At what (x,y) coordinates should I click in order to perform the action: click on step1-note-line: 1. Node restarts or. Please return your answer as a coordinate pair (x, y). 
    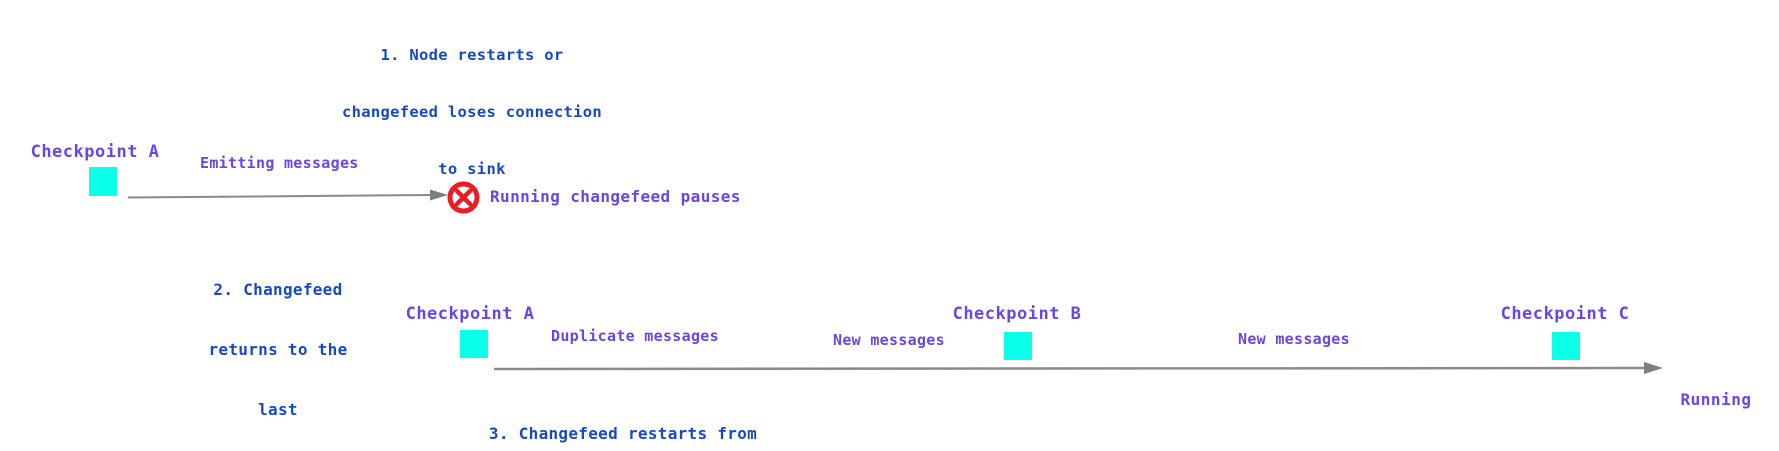
    Looking at the image, I should click on (472, 55).